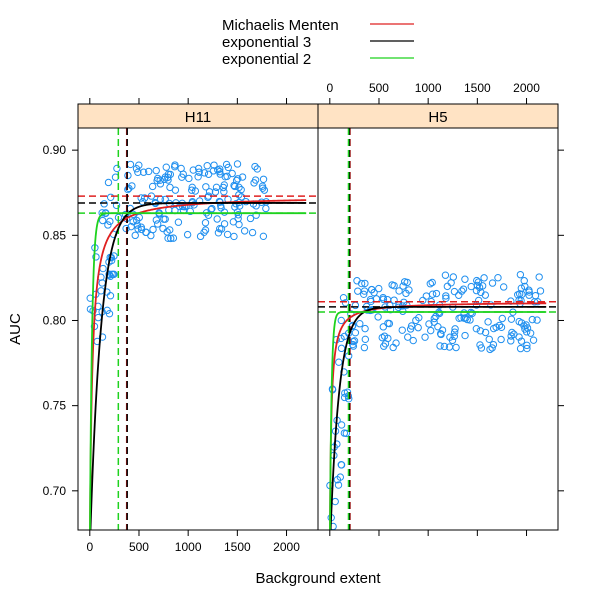 This screenshot has height=605, width=600. What do you see at coordinates (15, 329) in the screenshot?
I see `y-axis-label: AUC` at bounding box center [15, 329].